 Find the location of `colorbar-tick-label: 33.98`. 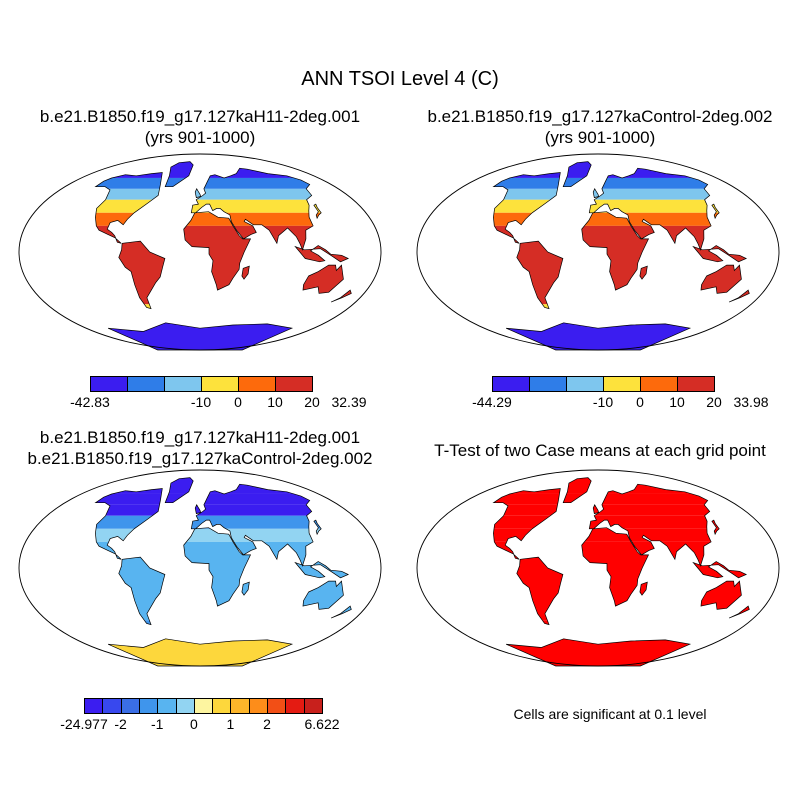

colorbar-tick-label: 33.98 is located at coordinates (751, 402).